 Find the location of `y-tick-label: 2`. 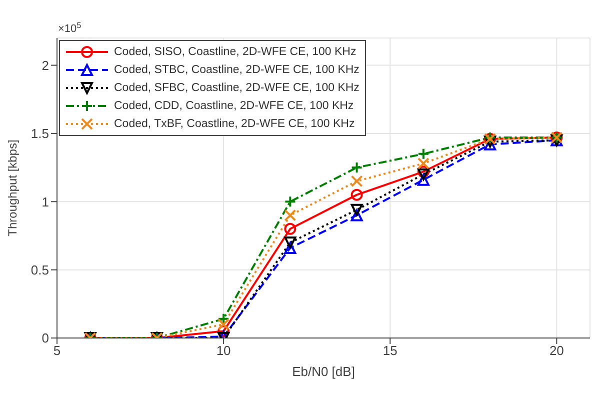

y-tick-label: 2 is located at coordinates (45, 65).